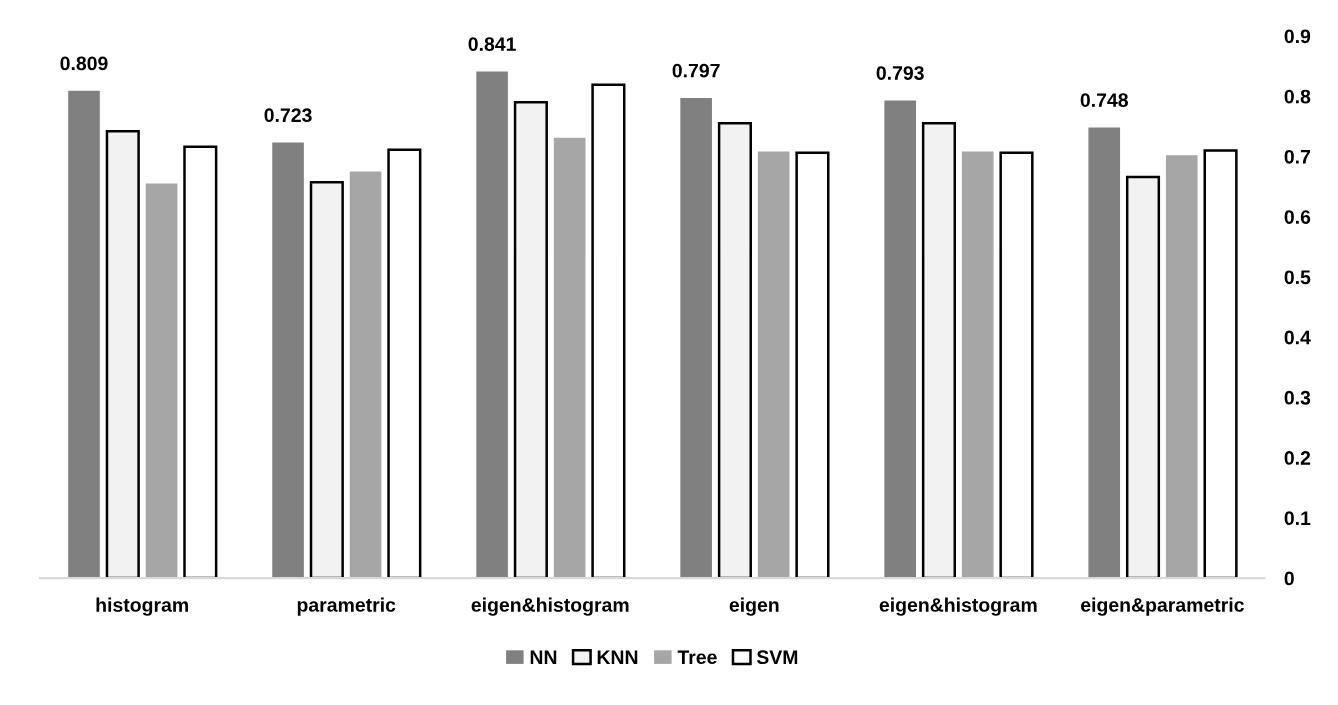  What do you see at coordinates (1297, 36) in the screenshot?
I see `y-tick-label: 0.9` at bounding box center [1297, 36].